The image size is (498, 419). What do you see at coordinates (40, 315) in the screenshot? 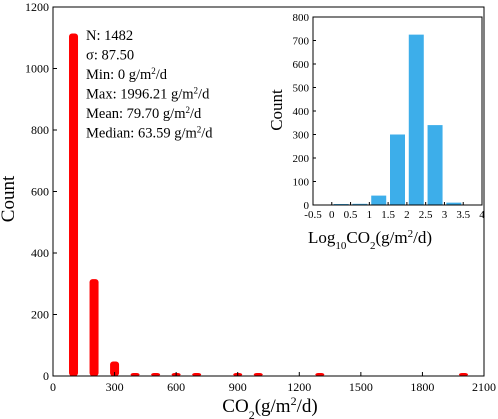
I see `main-y-tick-label: 200` at bounding box center [40, 315].